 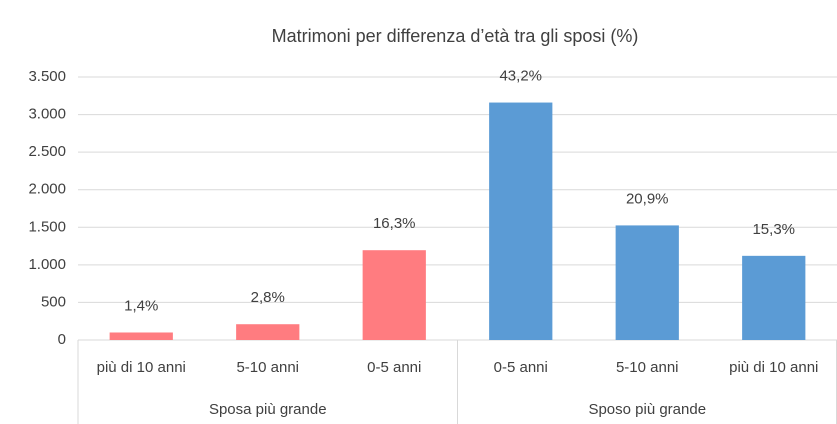 What do you see at coordinates (394, 223) in the screenshot?
I see `data-label: 16,3%` at bounding box center [394, 223].